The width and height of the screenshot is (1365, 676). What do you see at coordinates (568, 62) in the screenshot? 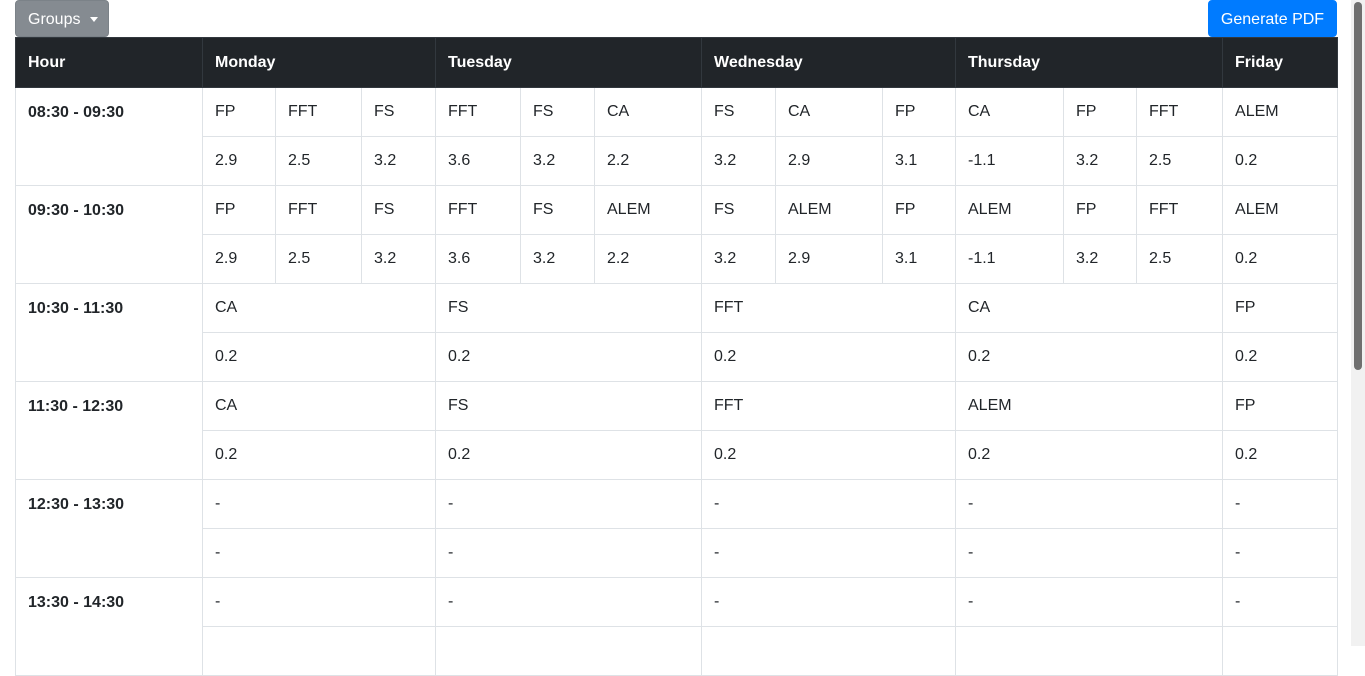
I see `header-tuesday: Tuesday` at bounding box center [568, 62].